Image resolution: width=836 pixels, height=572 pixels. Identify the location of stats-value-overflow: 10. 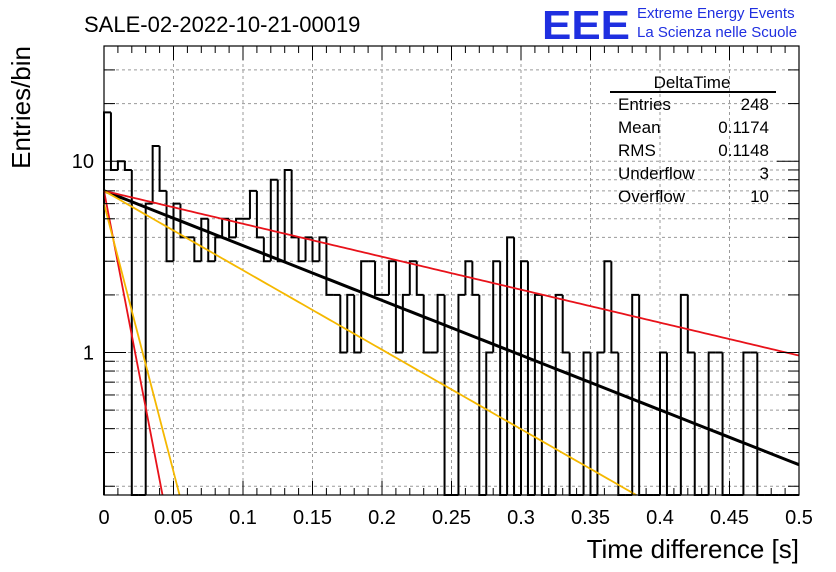
(759, 196).